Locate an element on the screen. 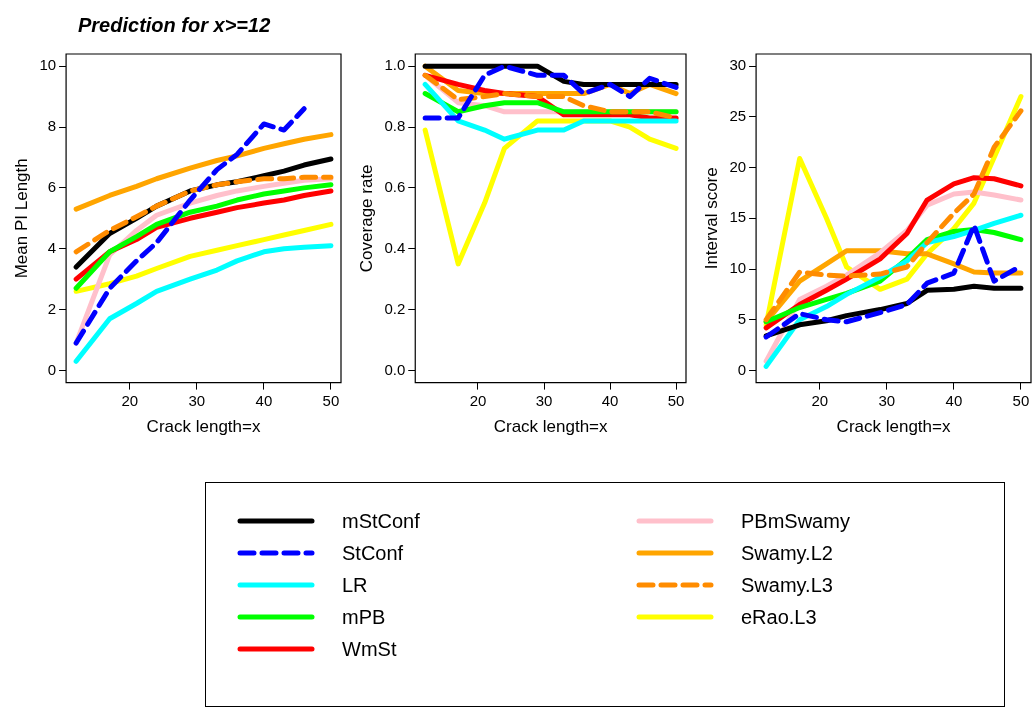 This screenshot has width=1036, height=709. y-tick-label: 25 is located at coordinates (738, 116).